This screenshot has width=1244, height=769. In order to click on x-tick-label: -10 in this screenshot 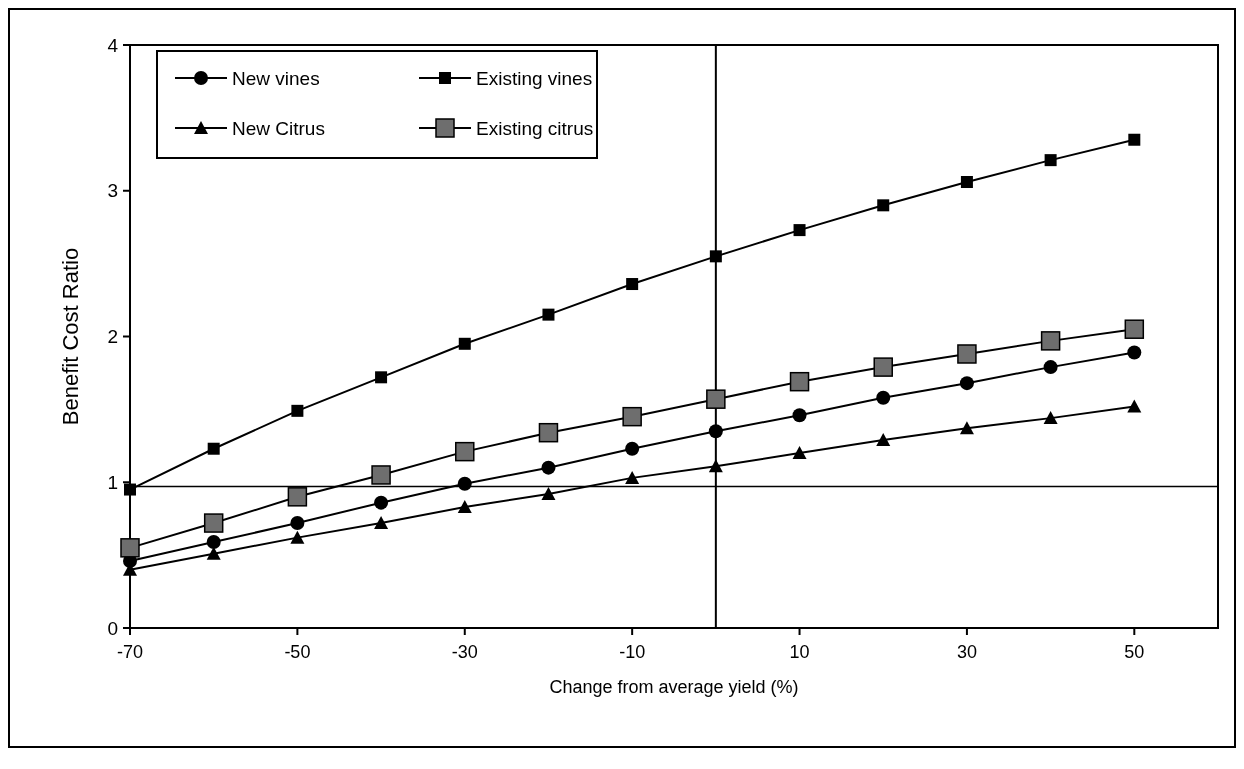, I will do `click(632, 652)`.